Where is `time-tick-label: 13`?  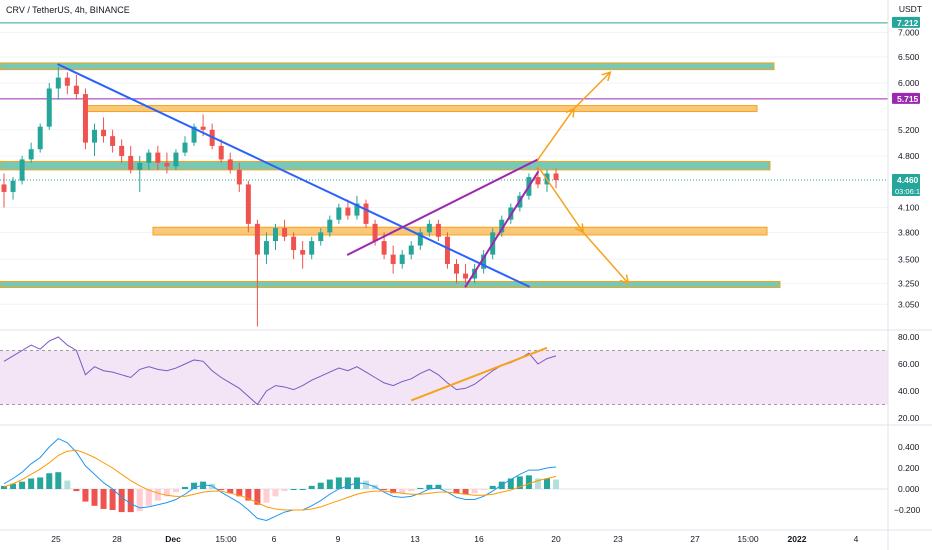
time-tick-label: 13 is located at coordinates (415, 539).